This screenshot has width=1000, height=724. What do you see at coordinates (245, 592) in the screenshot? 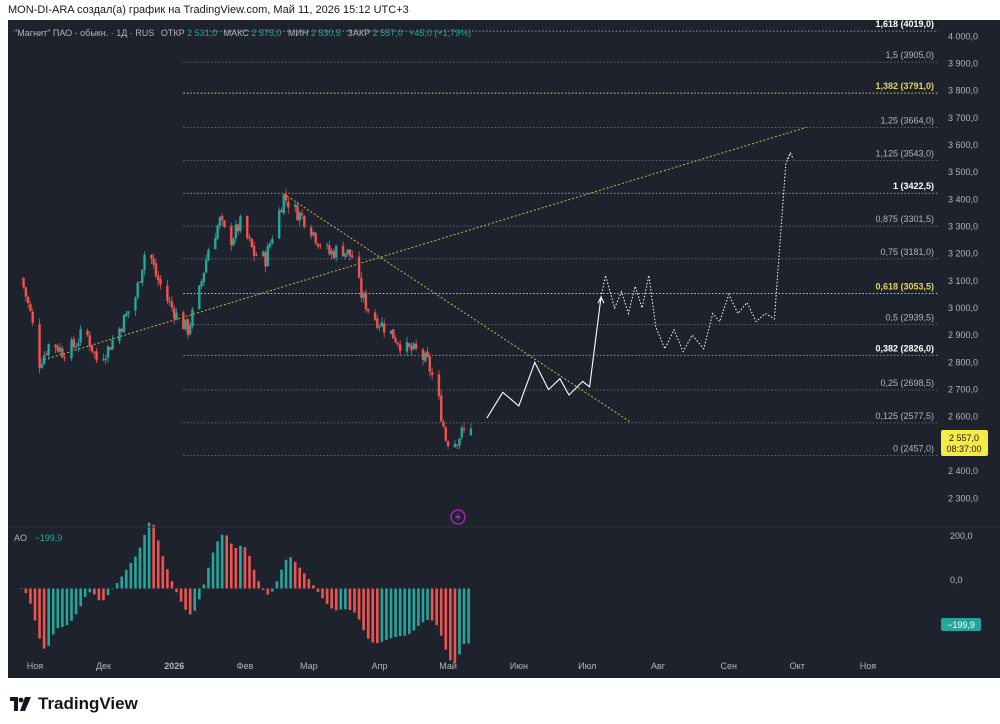
I see `awesome-oscillator-pane` at bounding box center [245, 592].